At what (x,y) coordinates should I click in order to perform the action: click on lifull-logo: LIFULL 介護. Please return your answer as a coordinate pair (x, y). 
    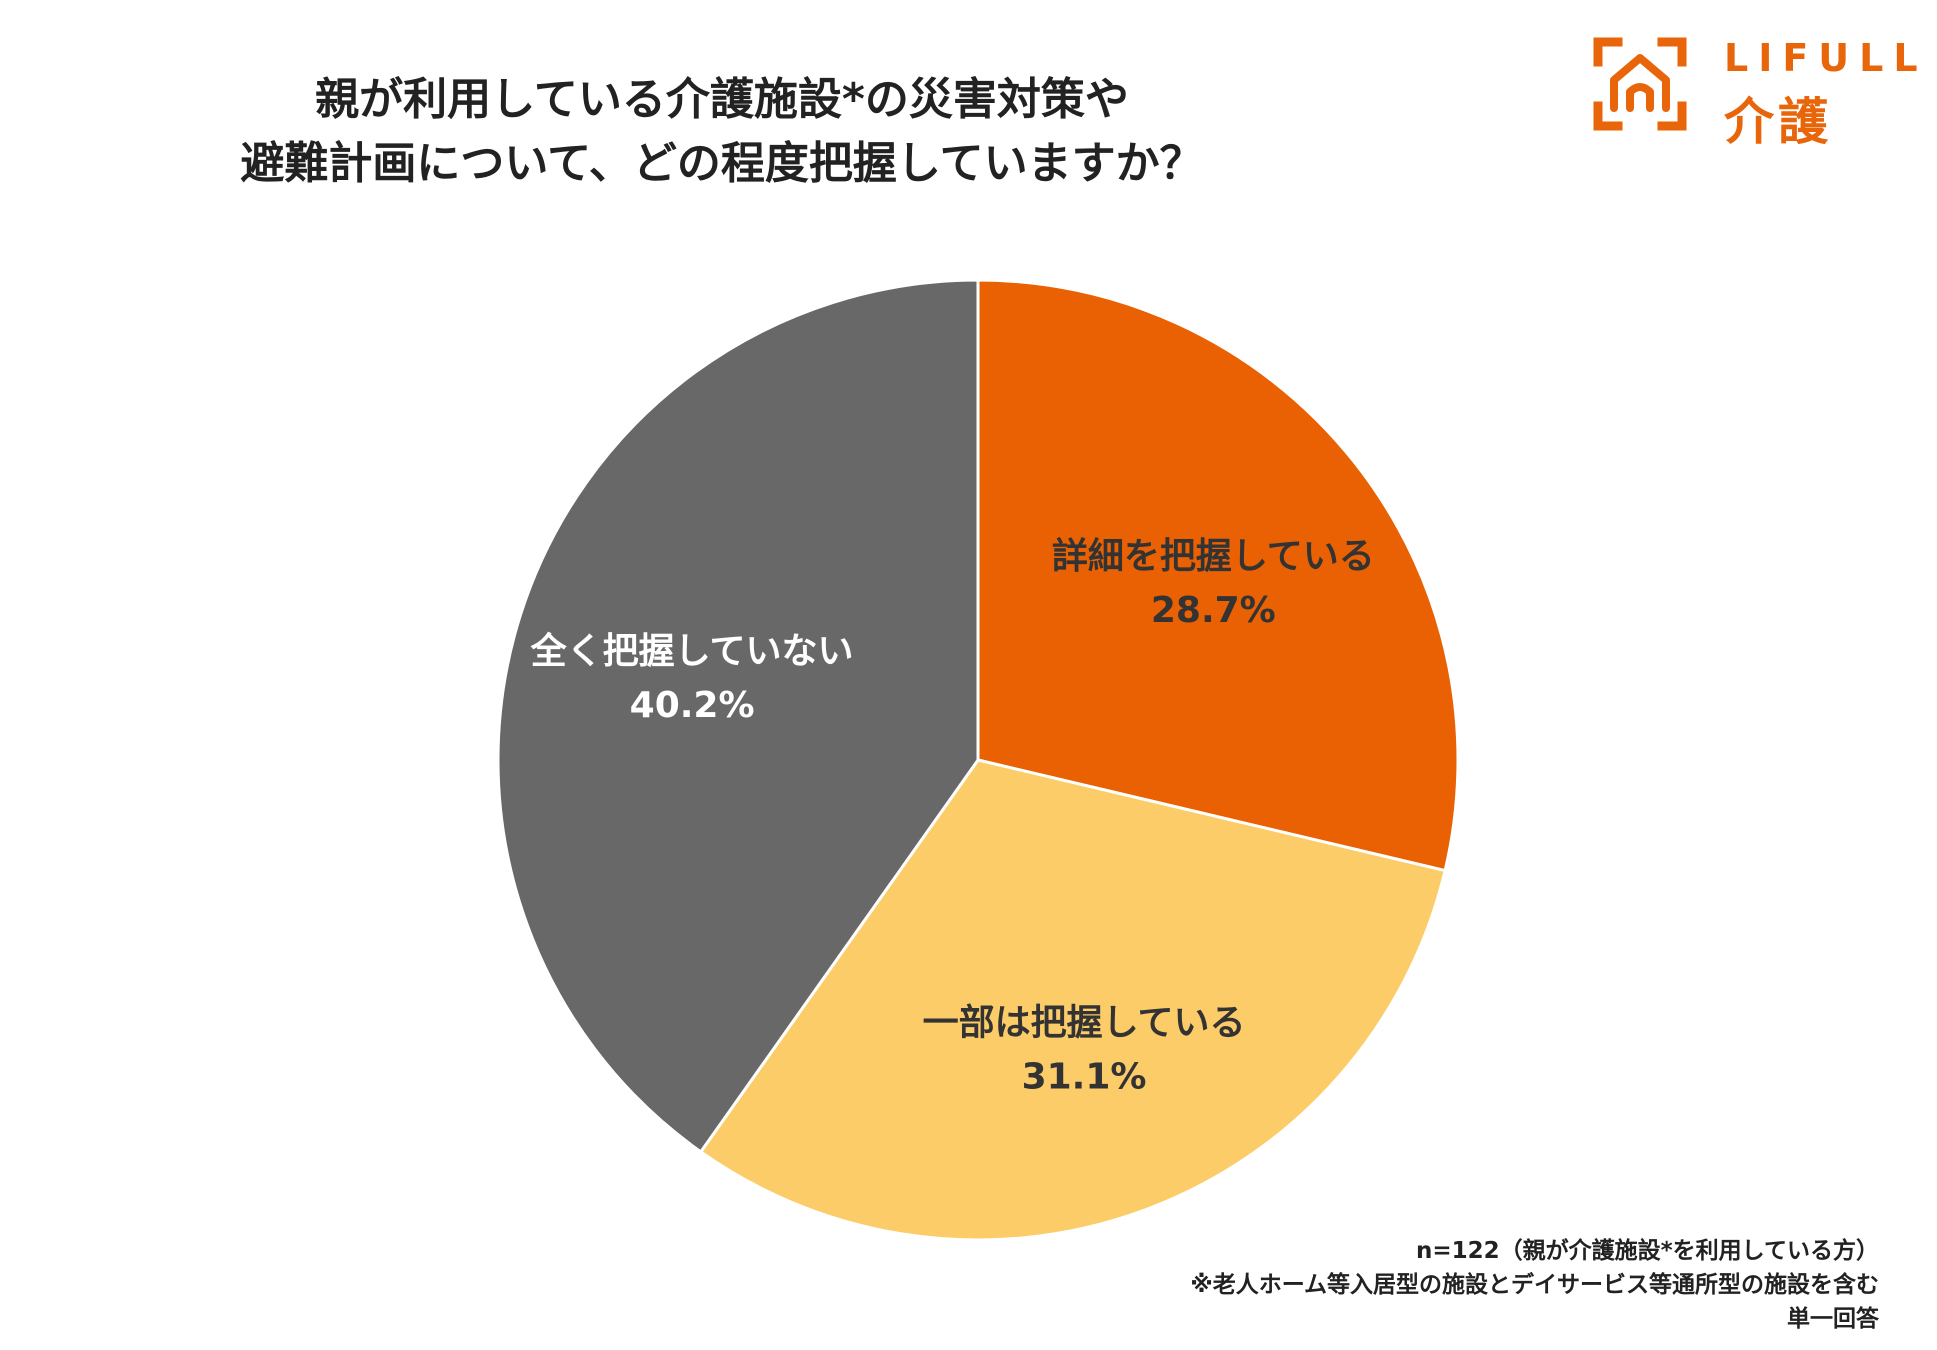
    Looking at the image, I should click on (1755, 93).